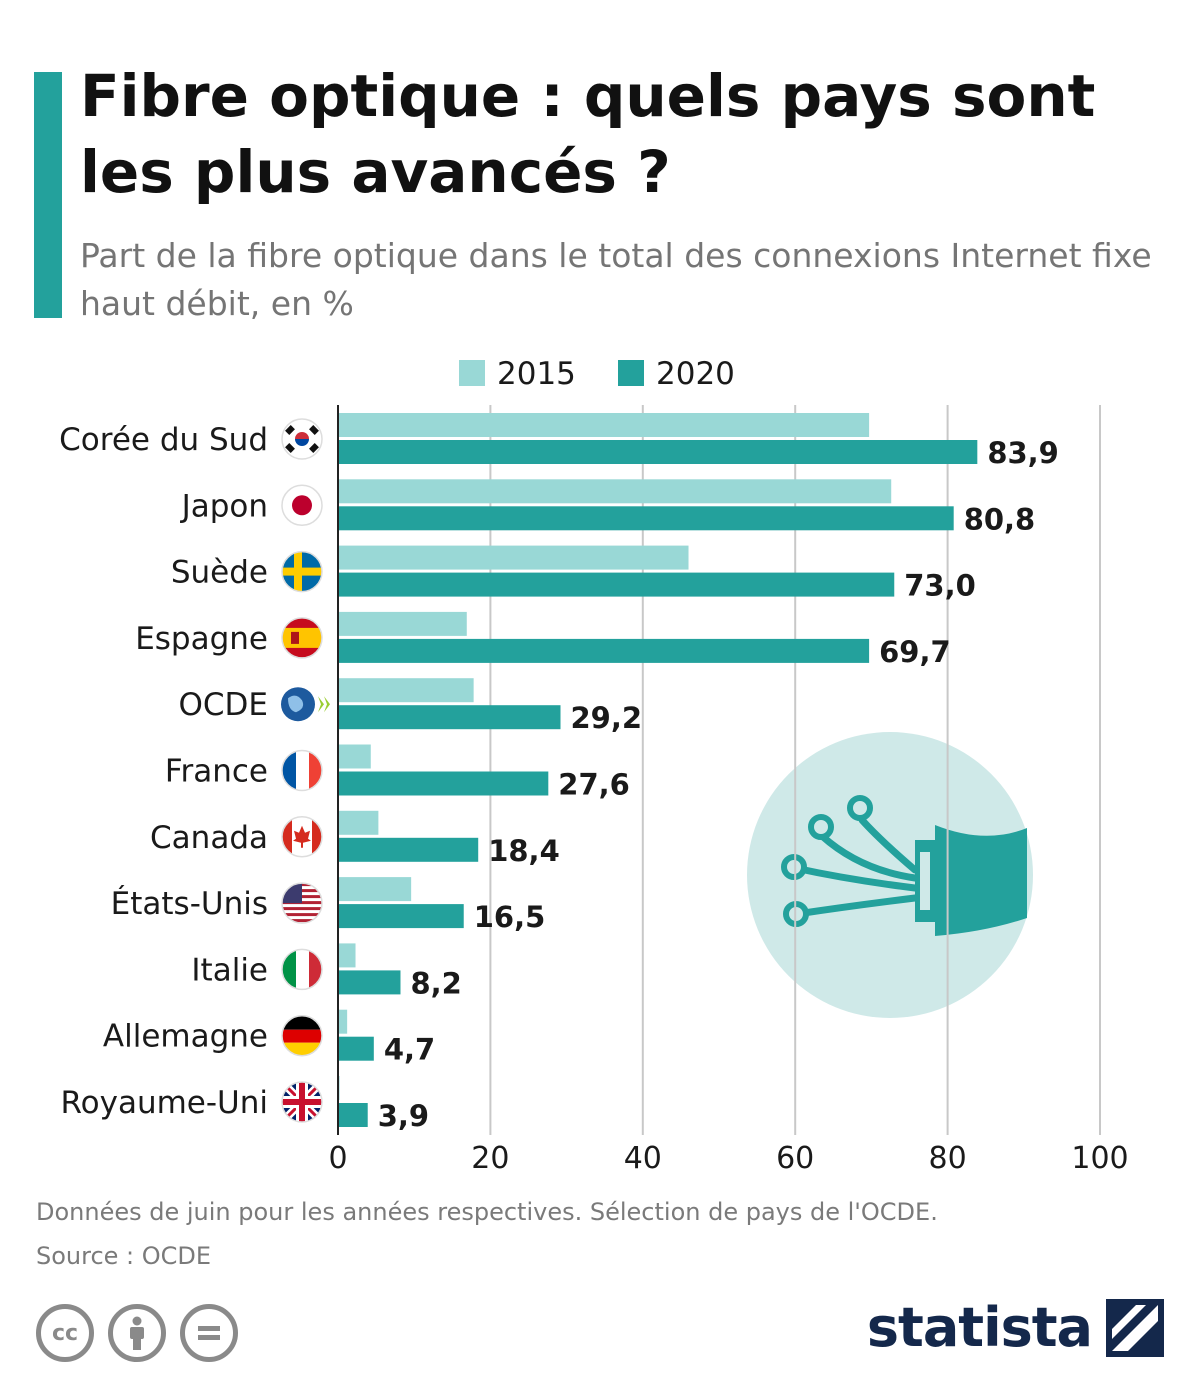 Image resolution: width=1200 pixels, height=1400 pixels. What do you see at coordinates (302, 770) in the screenshot?
I see `flag-fr-icon` at bounding box center [302, 770].